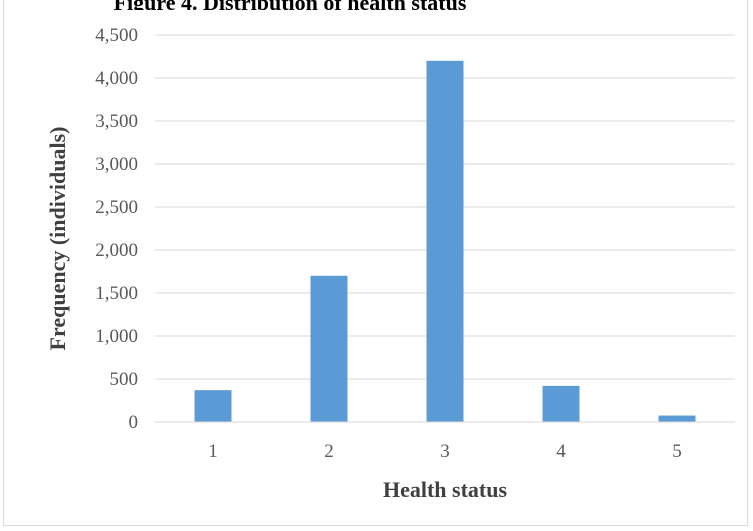 The image size is (753, 531). What do you see at coordinates (116, 121) in the screenshot?
I see `y-tick-label: 3,500` at bounding box center [116, 121].